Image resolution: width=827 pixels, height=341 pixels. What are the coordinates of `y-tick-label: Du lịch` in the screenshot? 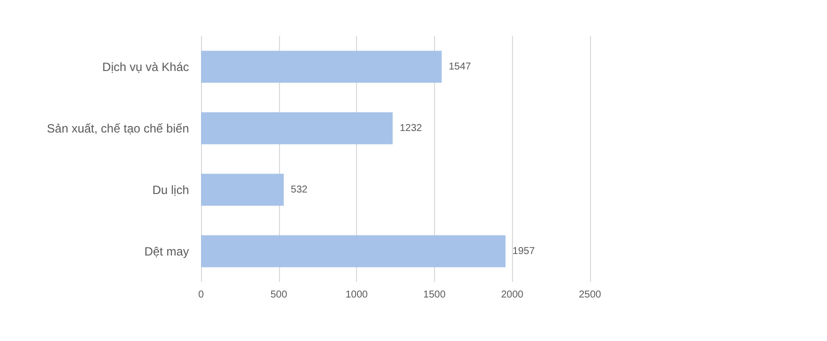 It's located at (170, 189).